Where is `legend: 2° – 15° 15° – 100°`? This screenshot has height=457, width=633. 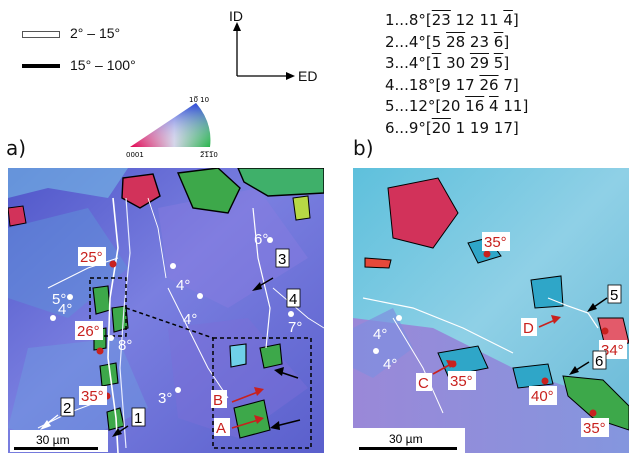
legend: 2° – 15° 15° – 100° is located at coordinates (113, 52).